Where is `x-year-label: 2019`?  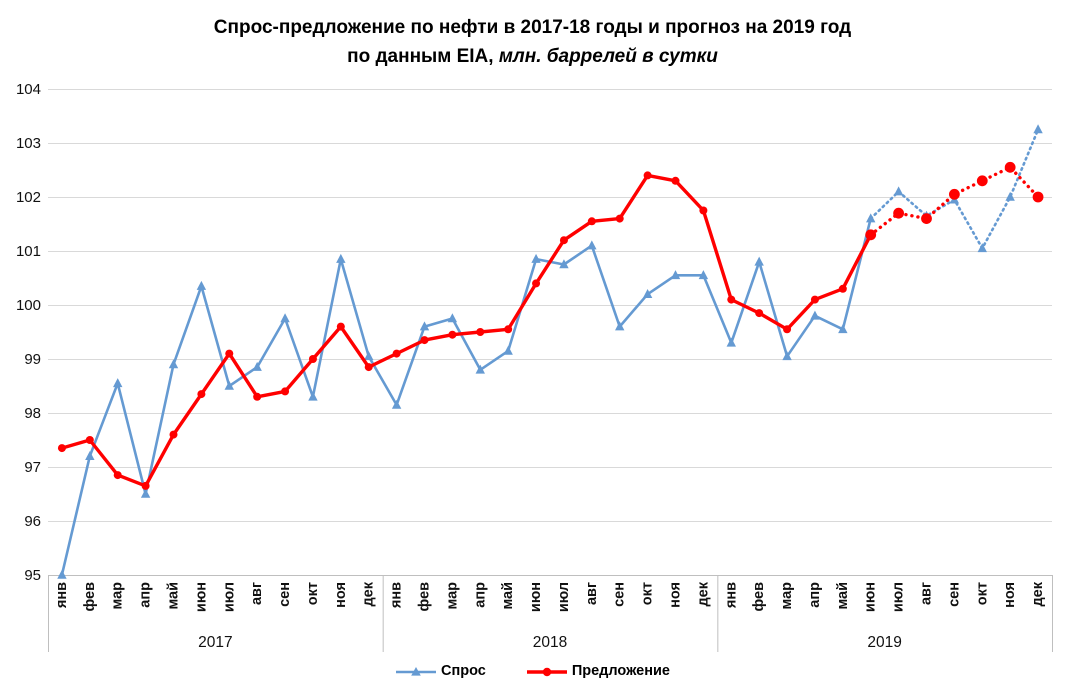 x-year-label: 2019 is located at coordinates (884, 642).